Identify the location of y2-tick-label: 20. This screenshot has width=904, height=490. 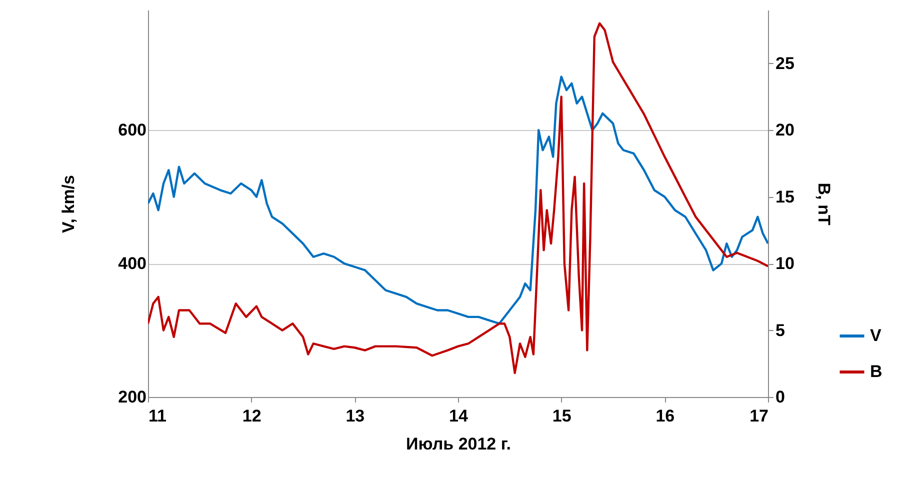
(785, 130).